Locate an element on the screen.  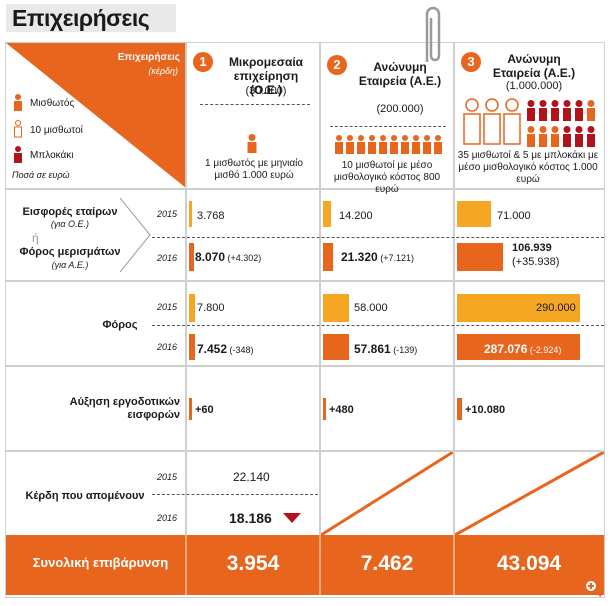
value-label: 8.070 is located at coordinates (210, 257).